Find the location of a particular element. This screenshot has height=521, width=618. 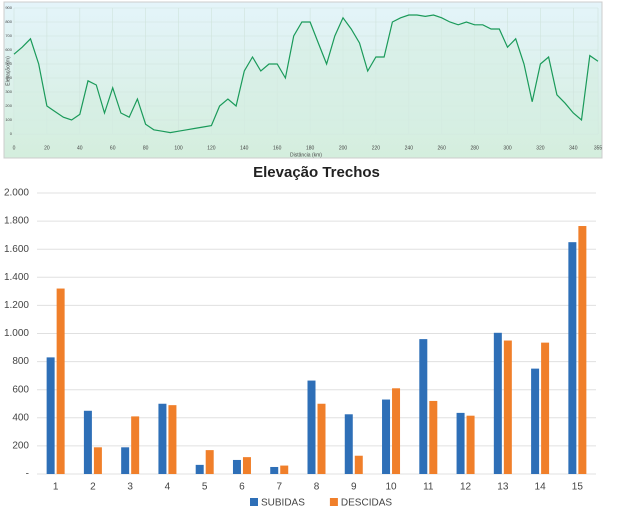

y-tick-label: 700 is located at coordinates (8, 35).